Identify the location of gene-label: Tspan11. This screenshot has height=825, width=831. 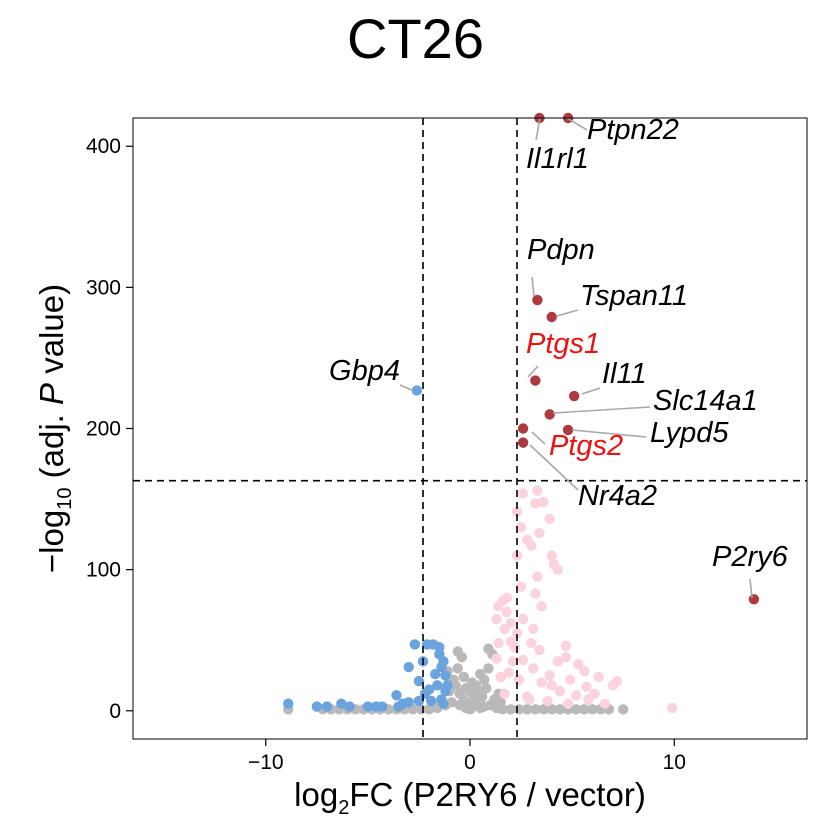
(634, 296).